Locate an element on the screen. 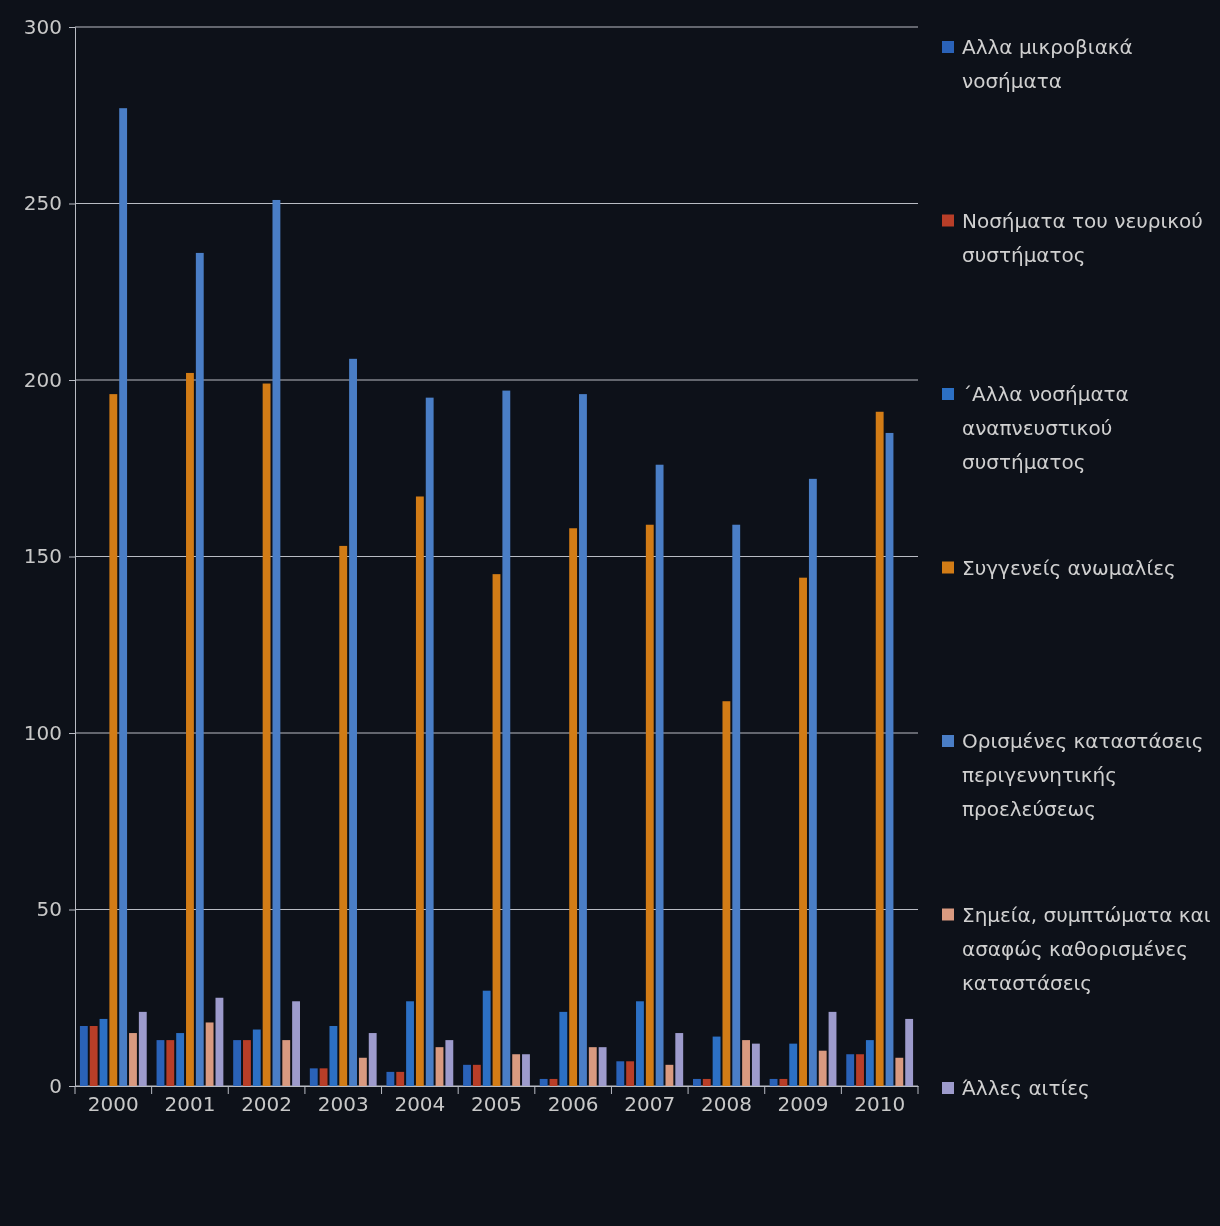 The image size is (1220, 1226). y-tick-label: 150 is located at coordinates (42, 556).